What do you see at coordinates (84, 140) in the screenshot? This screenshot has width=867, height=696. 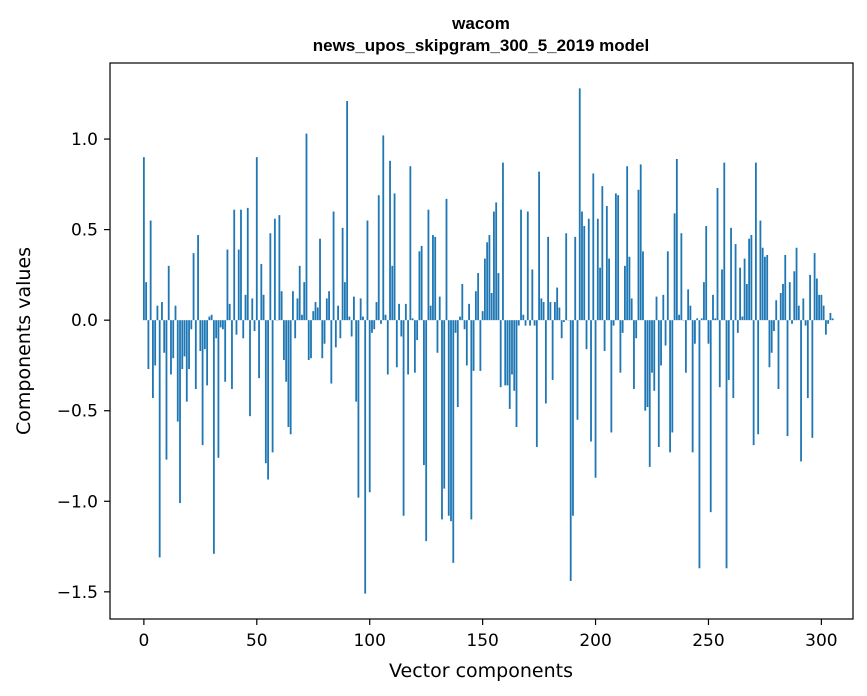 I see `y-tick-label: 1.0` at bounding box center [84, 140].